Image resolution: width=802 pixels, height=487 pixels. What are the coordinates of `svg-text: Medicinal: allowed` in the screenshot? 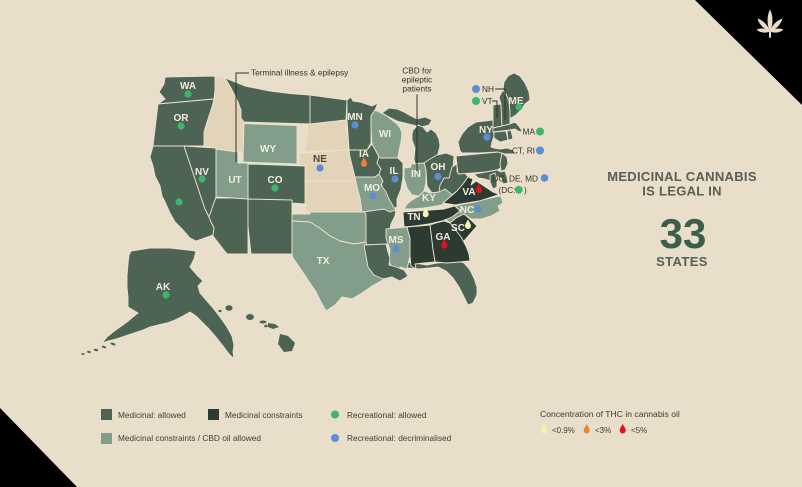 It's located at (152, 415).